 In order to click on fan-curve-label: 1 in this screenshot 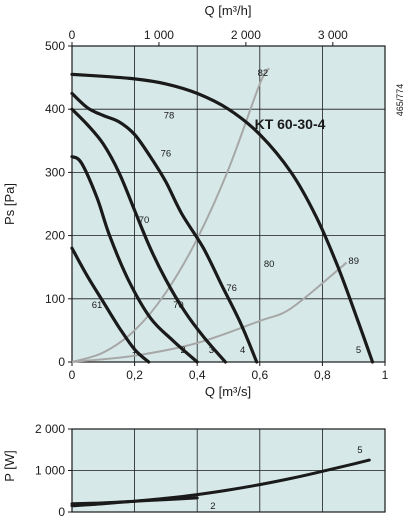, I will do `click(134, 350)`.